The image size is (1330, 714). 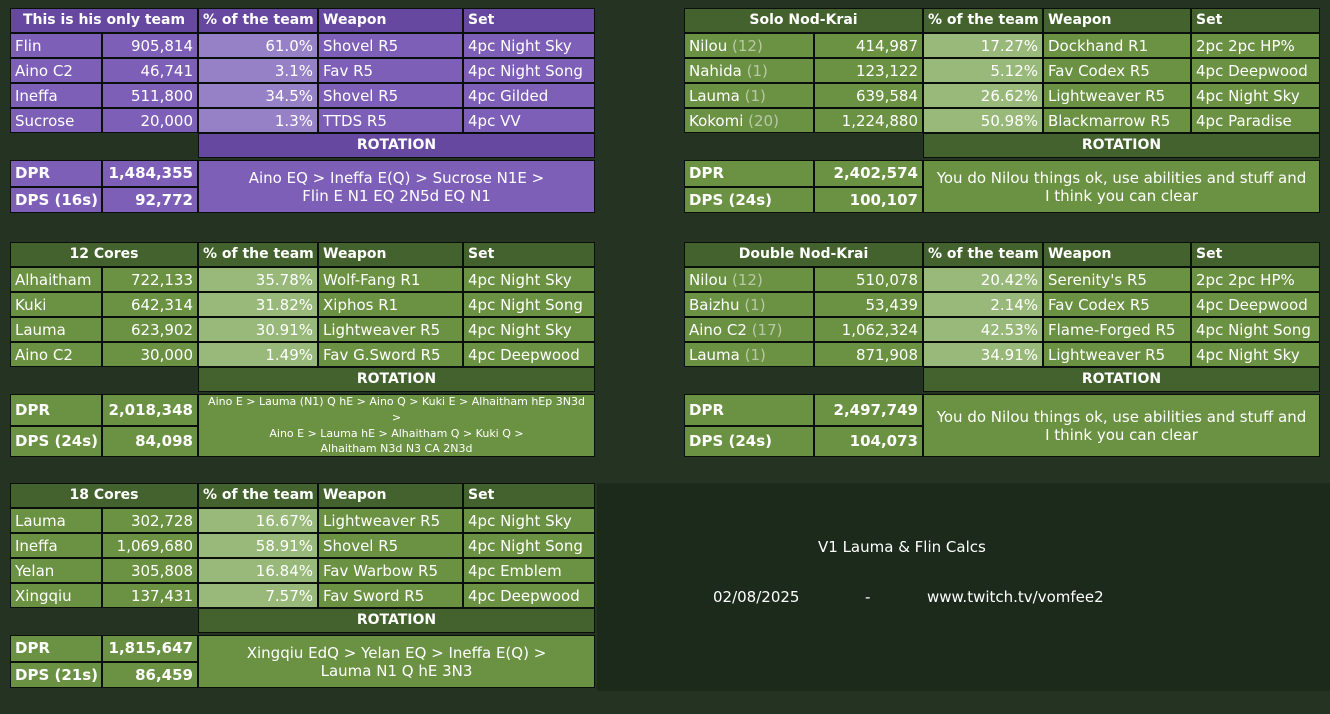 I want to click on character-name-text: Ineffa, so click(x=36, y=95).